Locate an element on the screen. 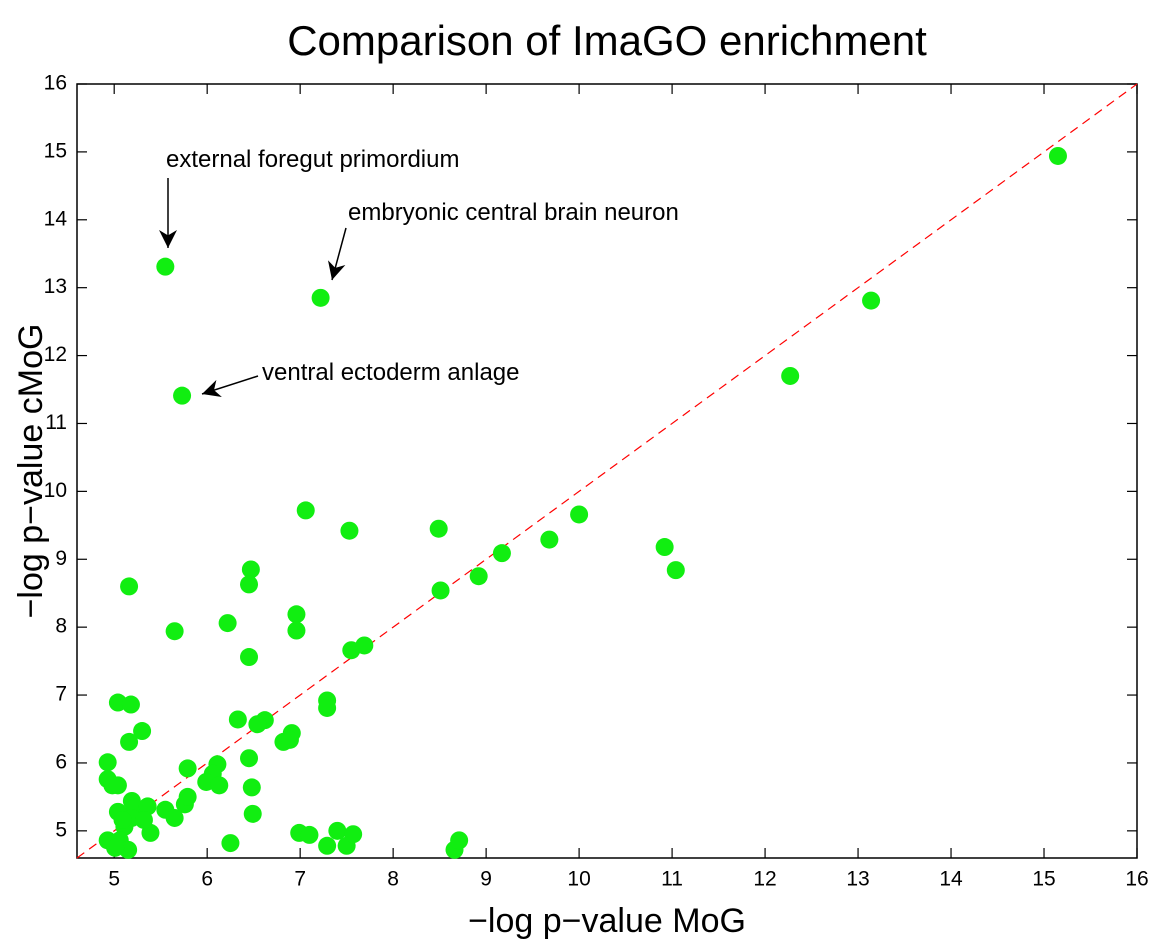 The height and width of the screenshot is (952, 1156). x-tick-label: 5 is located at coordinates (114, 879).